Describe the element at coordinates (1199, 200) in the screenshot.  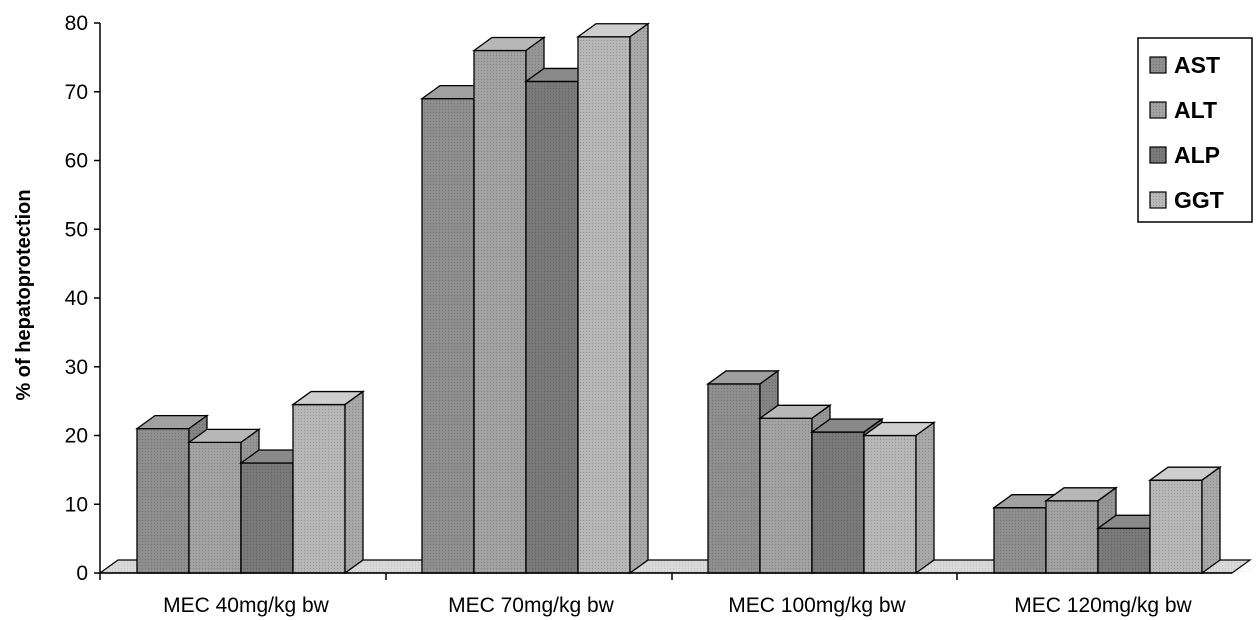
I see `legend-label: GGT` at that location.